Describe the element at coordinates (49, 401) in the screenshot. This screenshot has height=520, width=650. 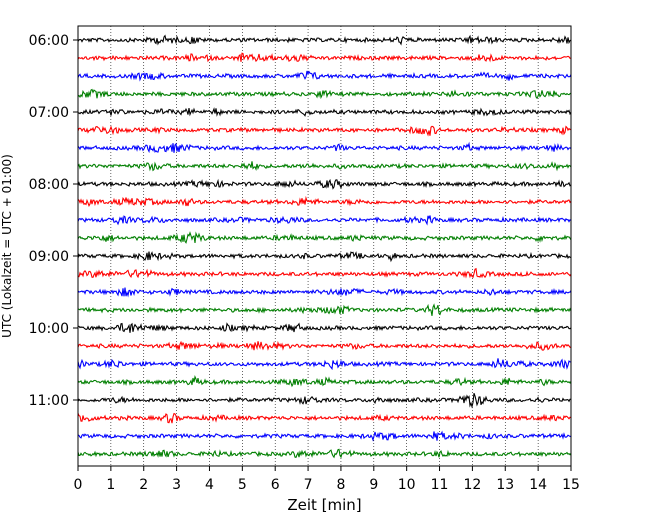
I see `y-tick-label: 11:00` at that location.